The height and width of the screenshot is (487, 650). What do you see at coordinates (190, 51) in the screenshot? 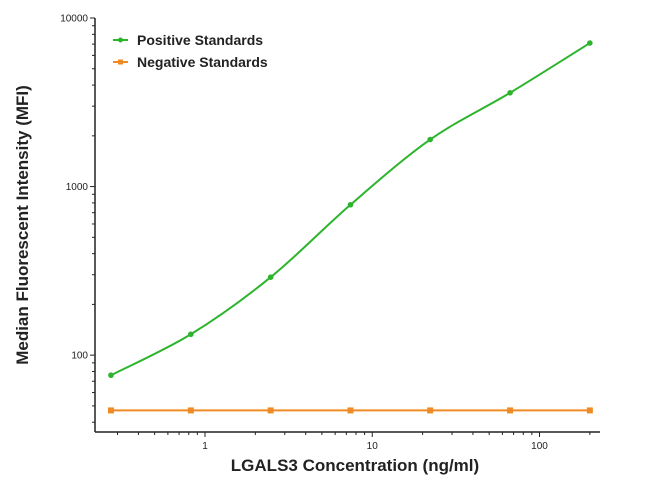
I see `legend: Positive Standards Negative Standards` at bounding box center [190, 51].